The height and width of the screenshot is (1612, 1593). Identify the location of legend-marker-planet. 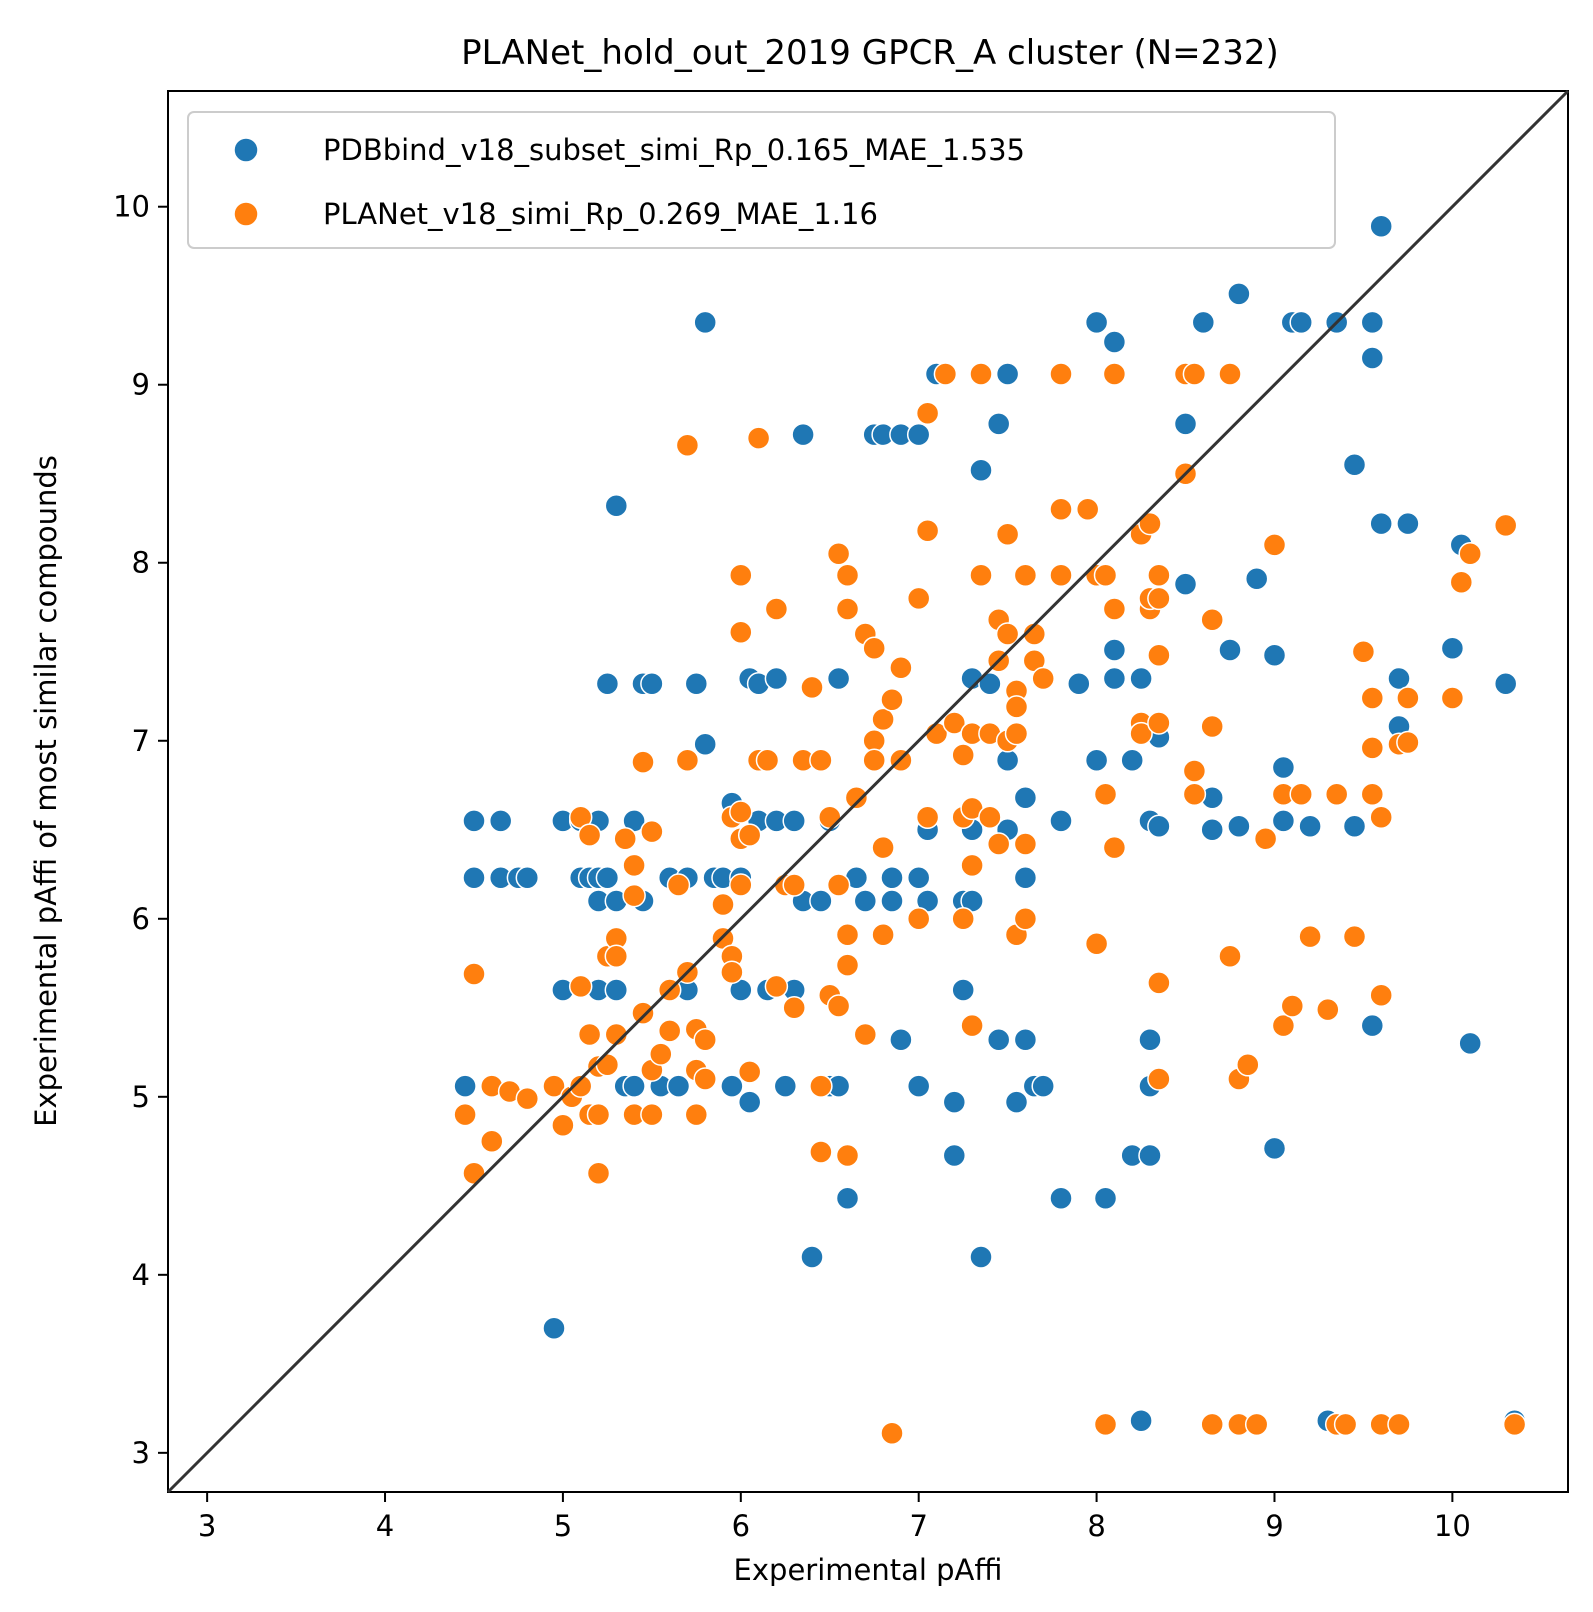
(246, 214).